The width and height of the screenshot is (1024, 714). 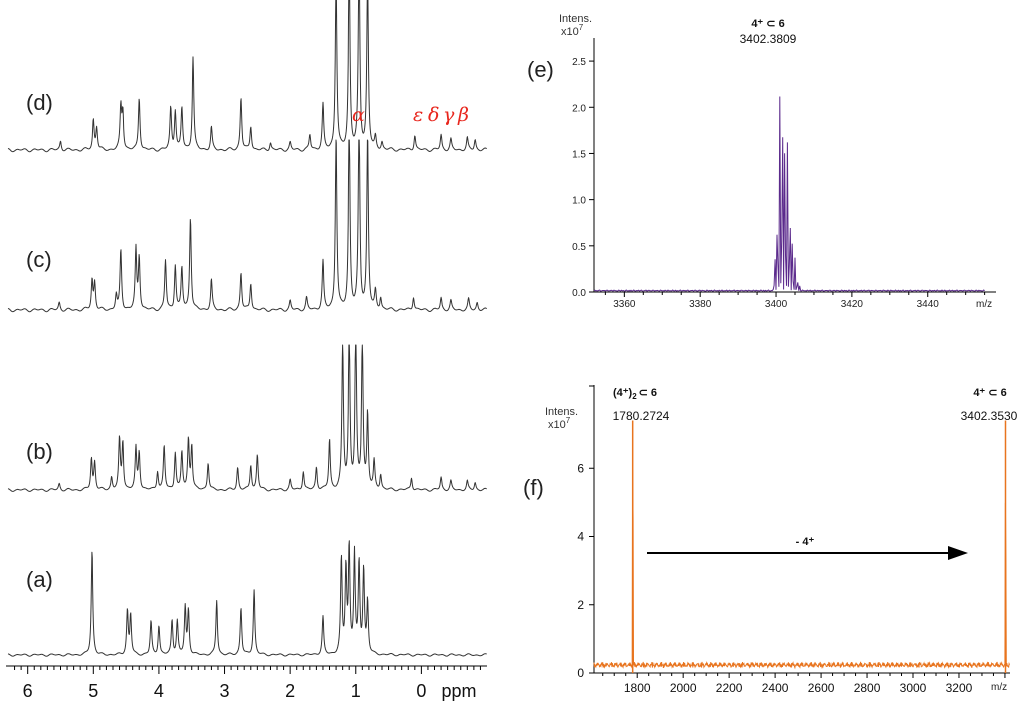 What do you see at coordinates (683, 688) in the screenshot?
I see `f-x-tick-label: 2000` at bounding box center [683, 688].